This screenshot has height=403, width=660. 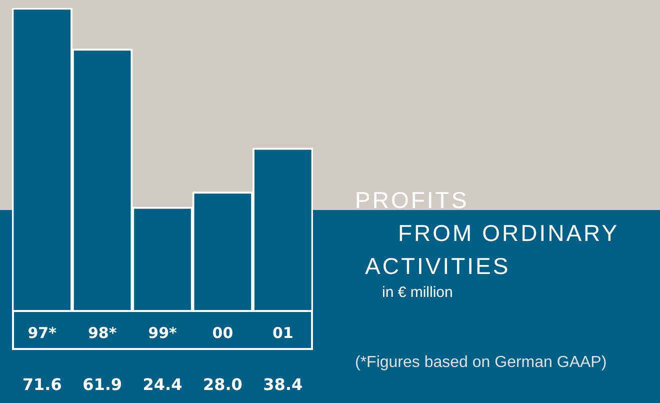 I want to click on x-tick-label: 00, so click(x=223, y=333).